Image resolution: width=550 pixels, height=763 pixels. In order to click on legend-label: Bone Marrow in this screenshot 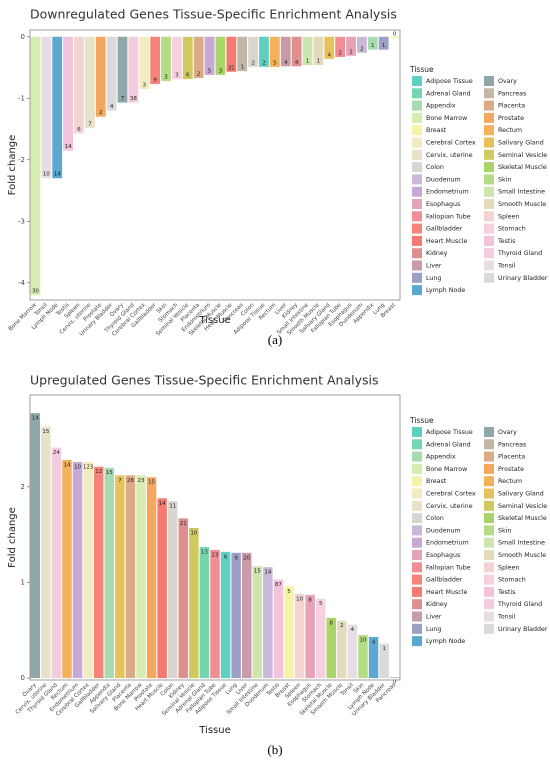, I will do `click(446, 118)`.